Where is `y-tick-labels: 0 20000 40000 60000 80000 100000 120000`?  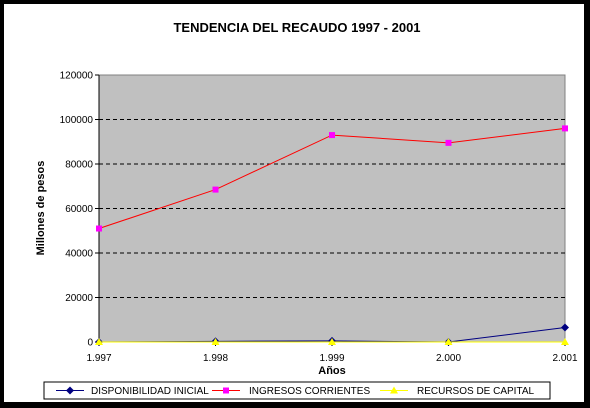 y-tick-labels: 0 20000 40000 60000 80000 100000 120000 is located at coordinates (77, 210).